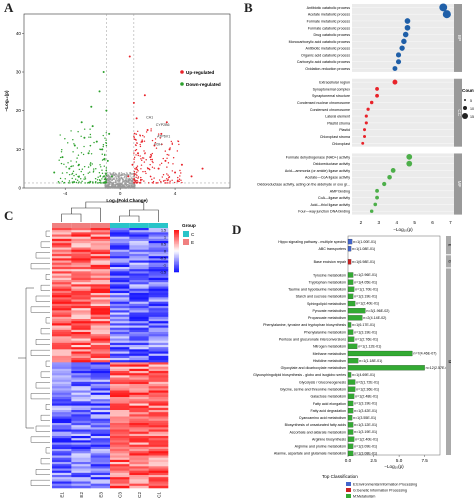 The image size is (474, 502). I want to click on pathway-label: Fatty acid elongation, so click(329, 404).